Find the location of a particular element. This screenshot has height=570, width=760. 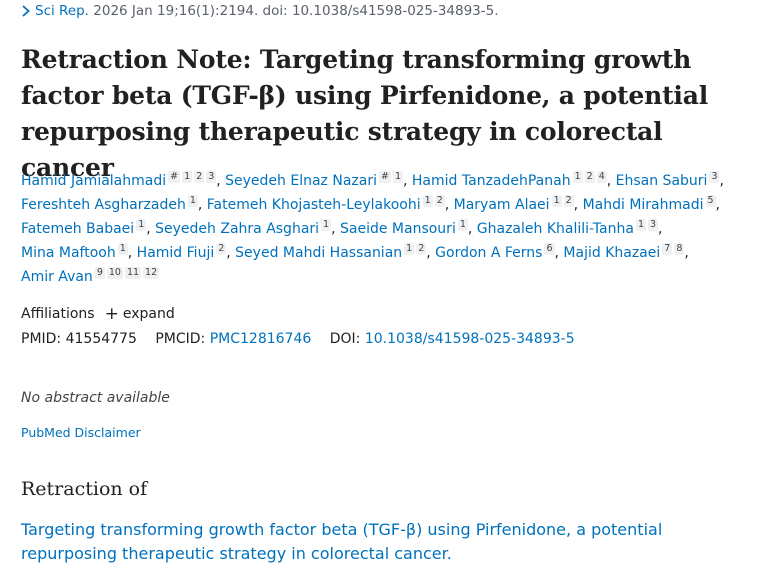

author-item: Majid Khazaei 7 8, is located at coordinates (626, 252).